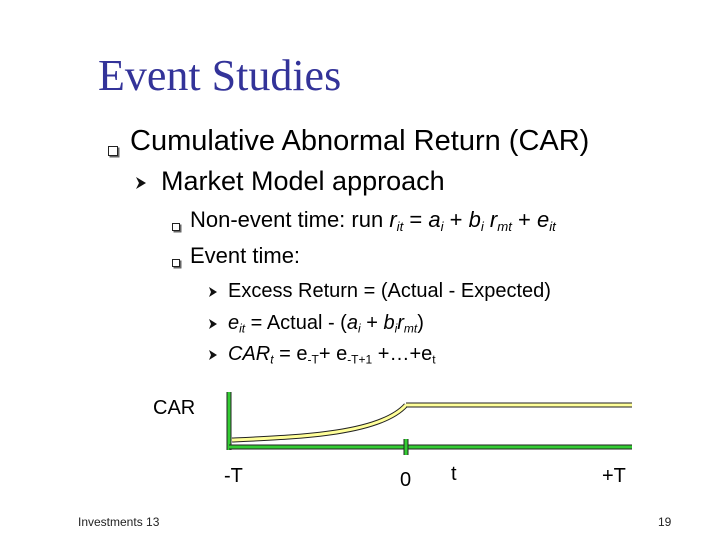  What do you see at coordinates (220, 75) in the screenshot?
I see `slide-title: Event Studies` at bounding box center [220, 75].